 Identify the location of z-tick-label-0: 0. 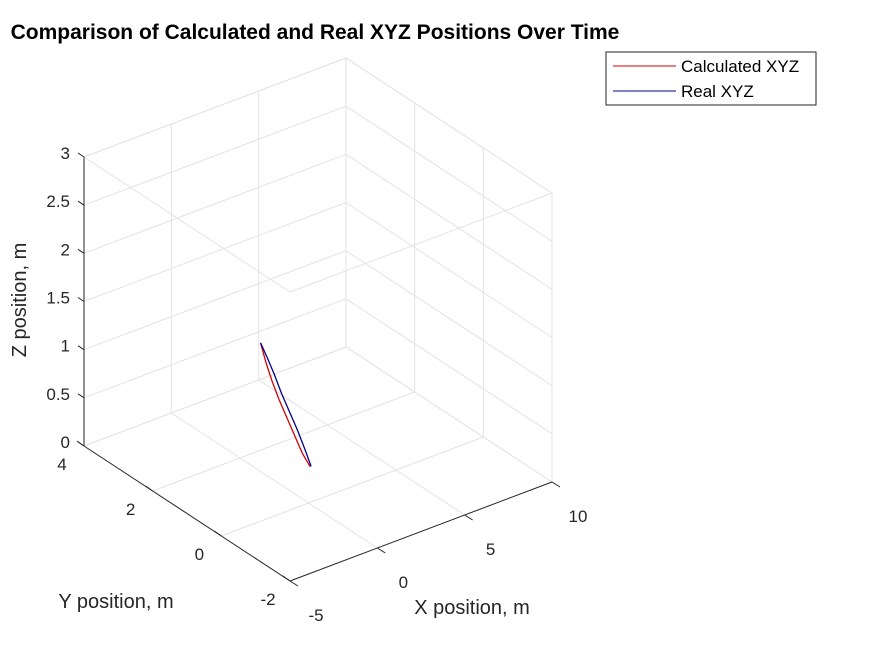
(65, 442).